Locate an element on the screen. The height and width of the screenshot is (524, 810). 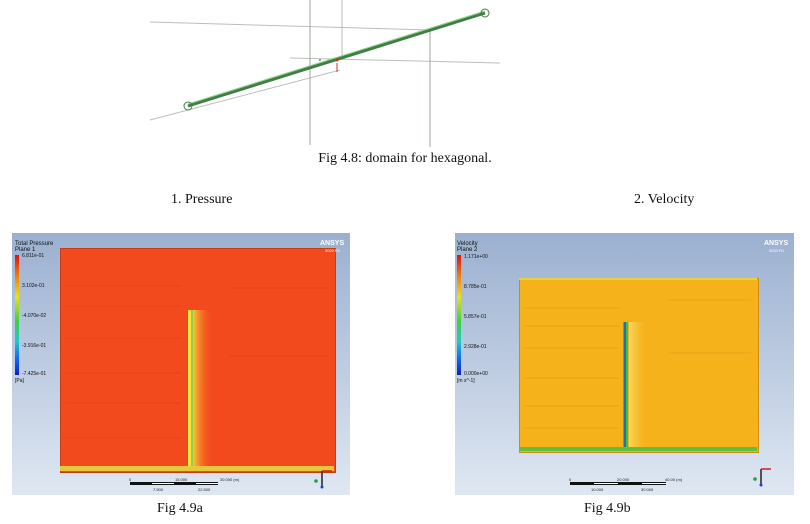
legend-title: Velocity is located at coordinates (467, 244).